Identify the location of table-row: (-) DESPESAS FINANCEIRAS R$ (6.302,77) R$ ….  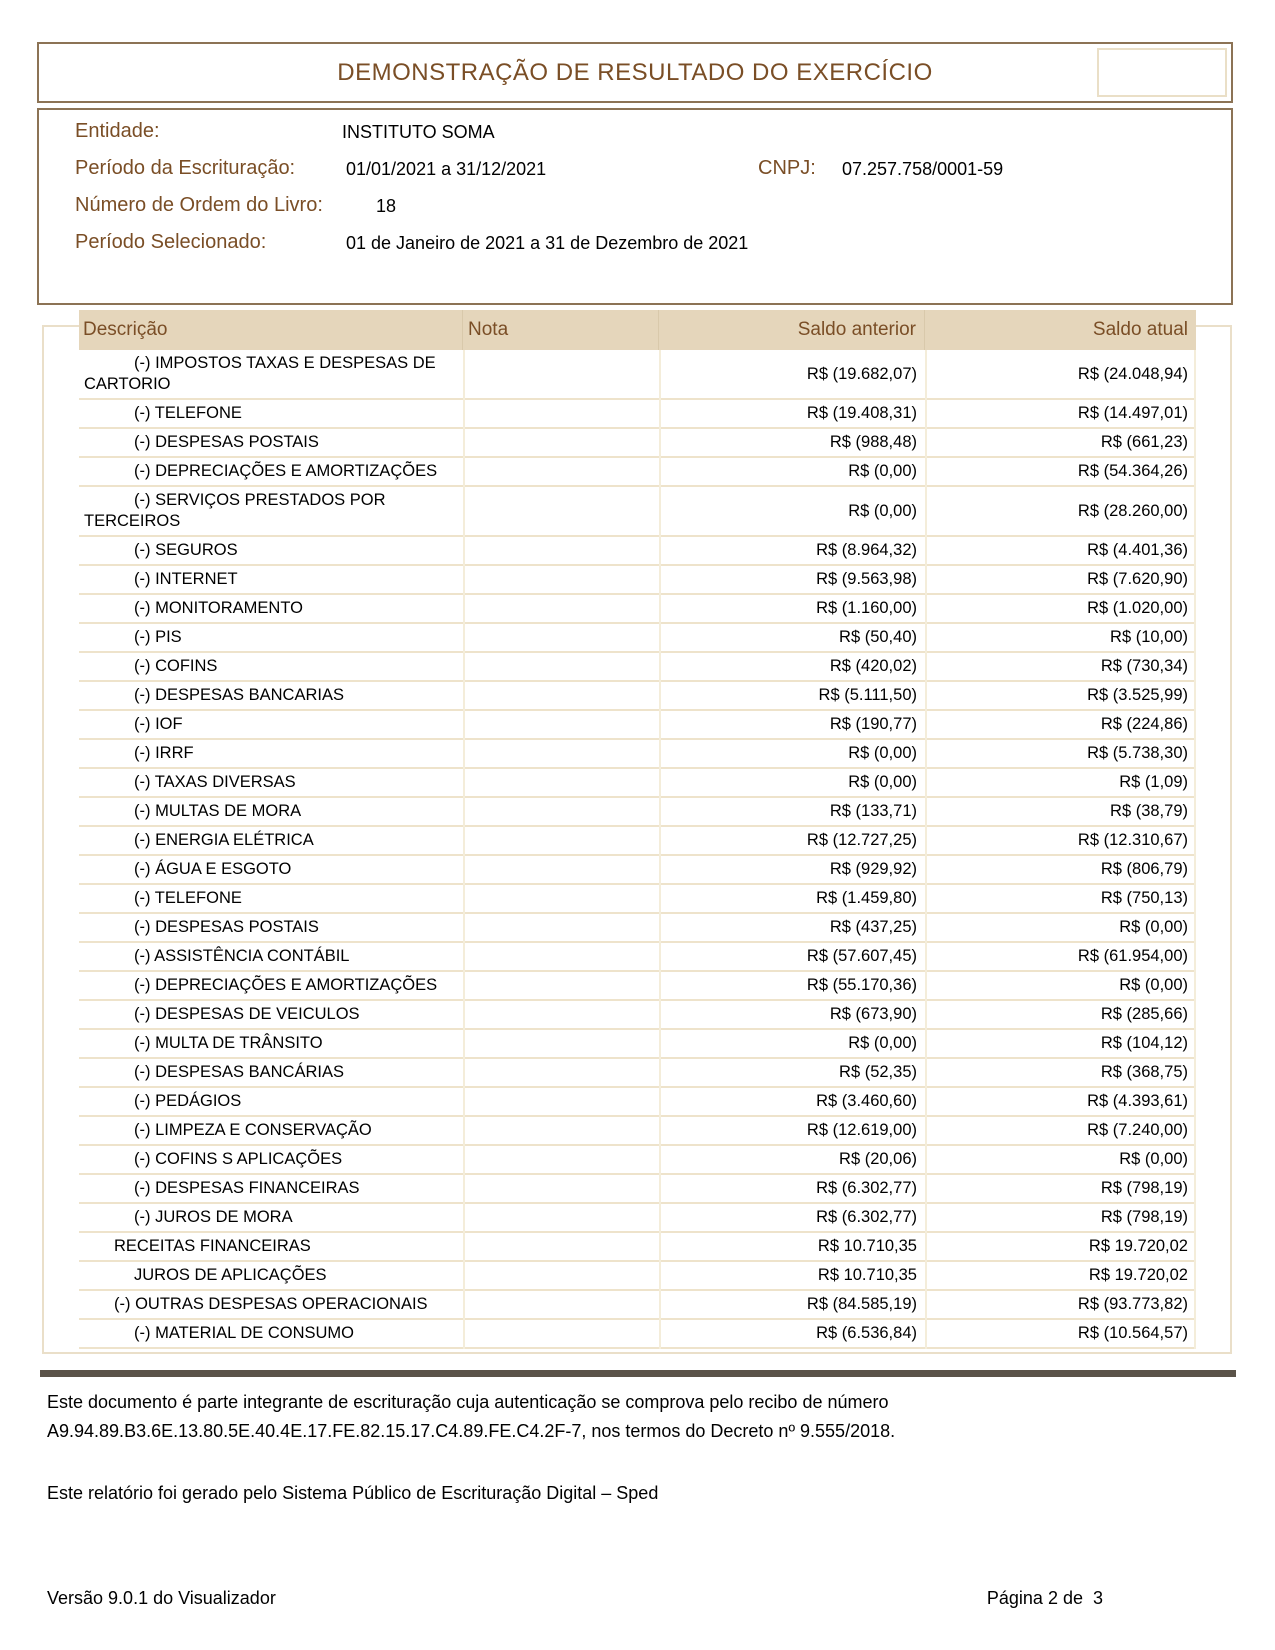
(637, 1189).